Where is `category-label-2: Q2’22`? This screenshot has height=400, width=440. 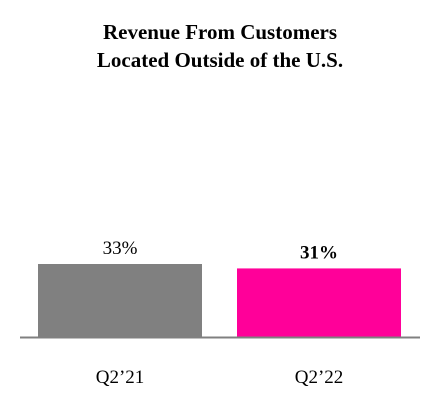
category-label-2: Q2’22 is located at coordinates (319, 377).